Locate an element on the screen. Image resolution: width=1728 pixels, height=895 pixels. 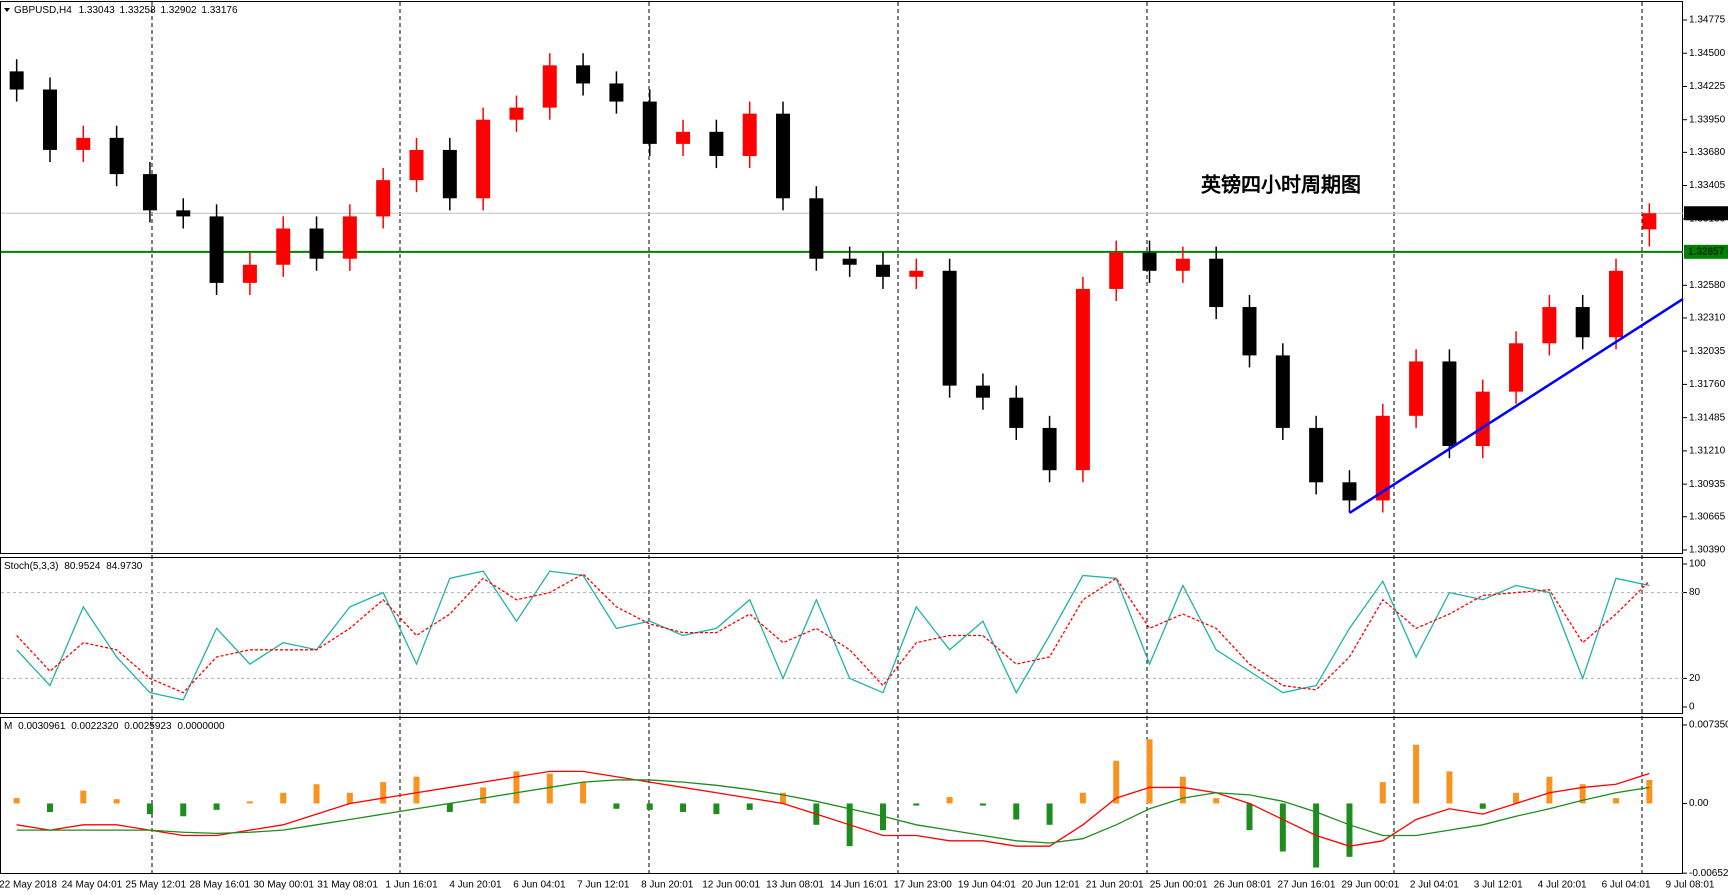
indicator-name: Stoch(5,3,3) is located at coordinates (31, 566).